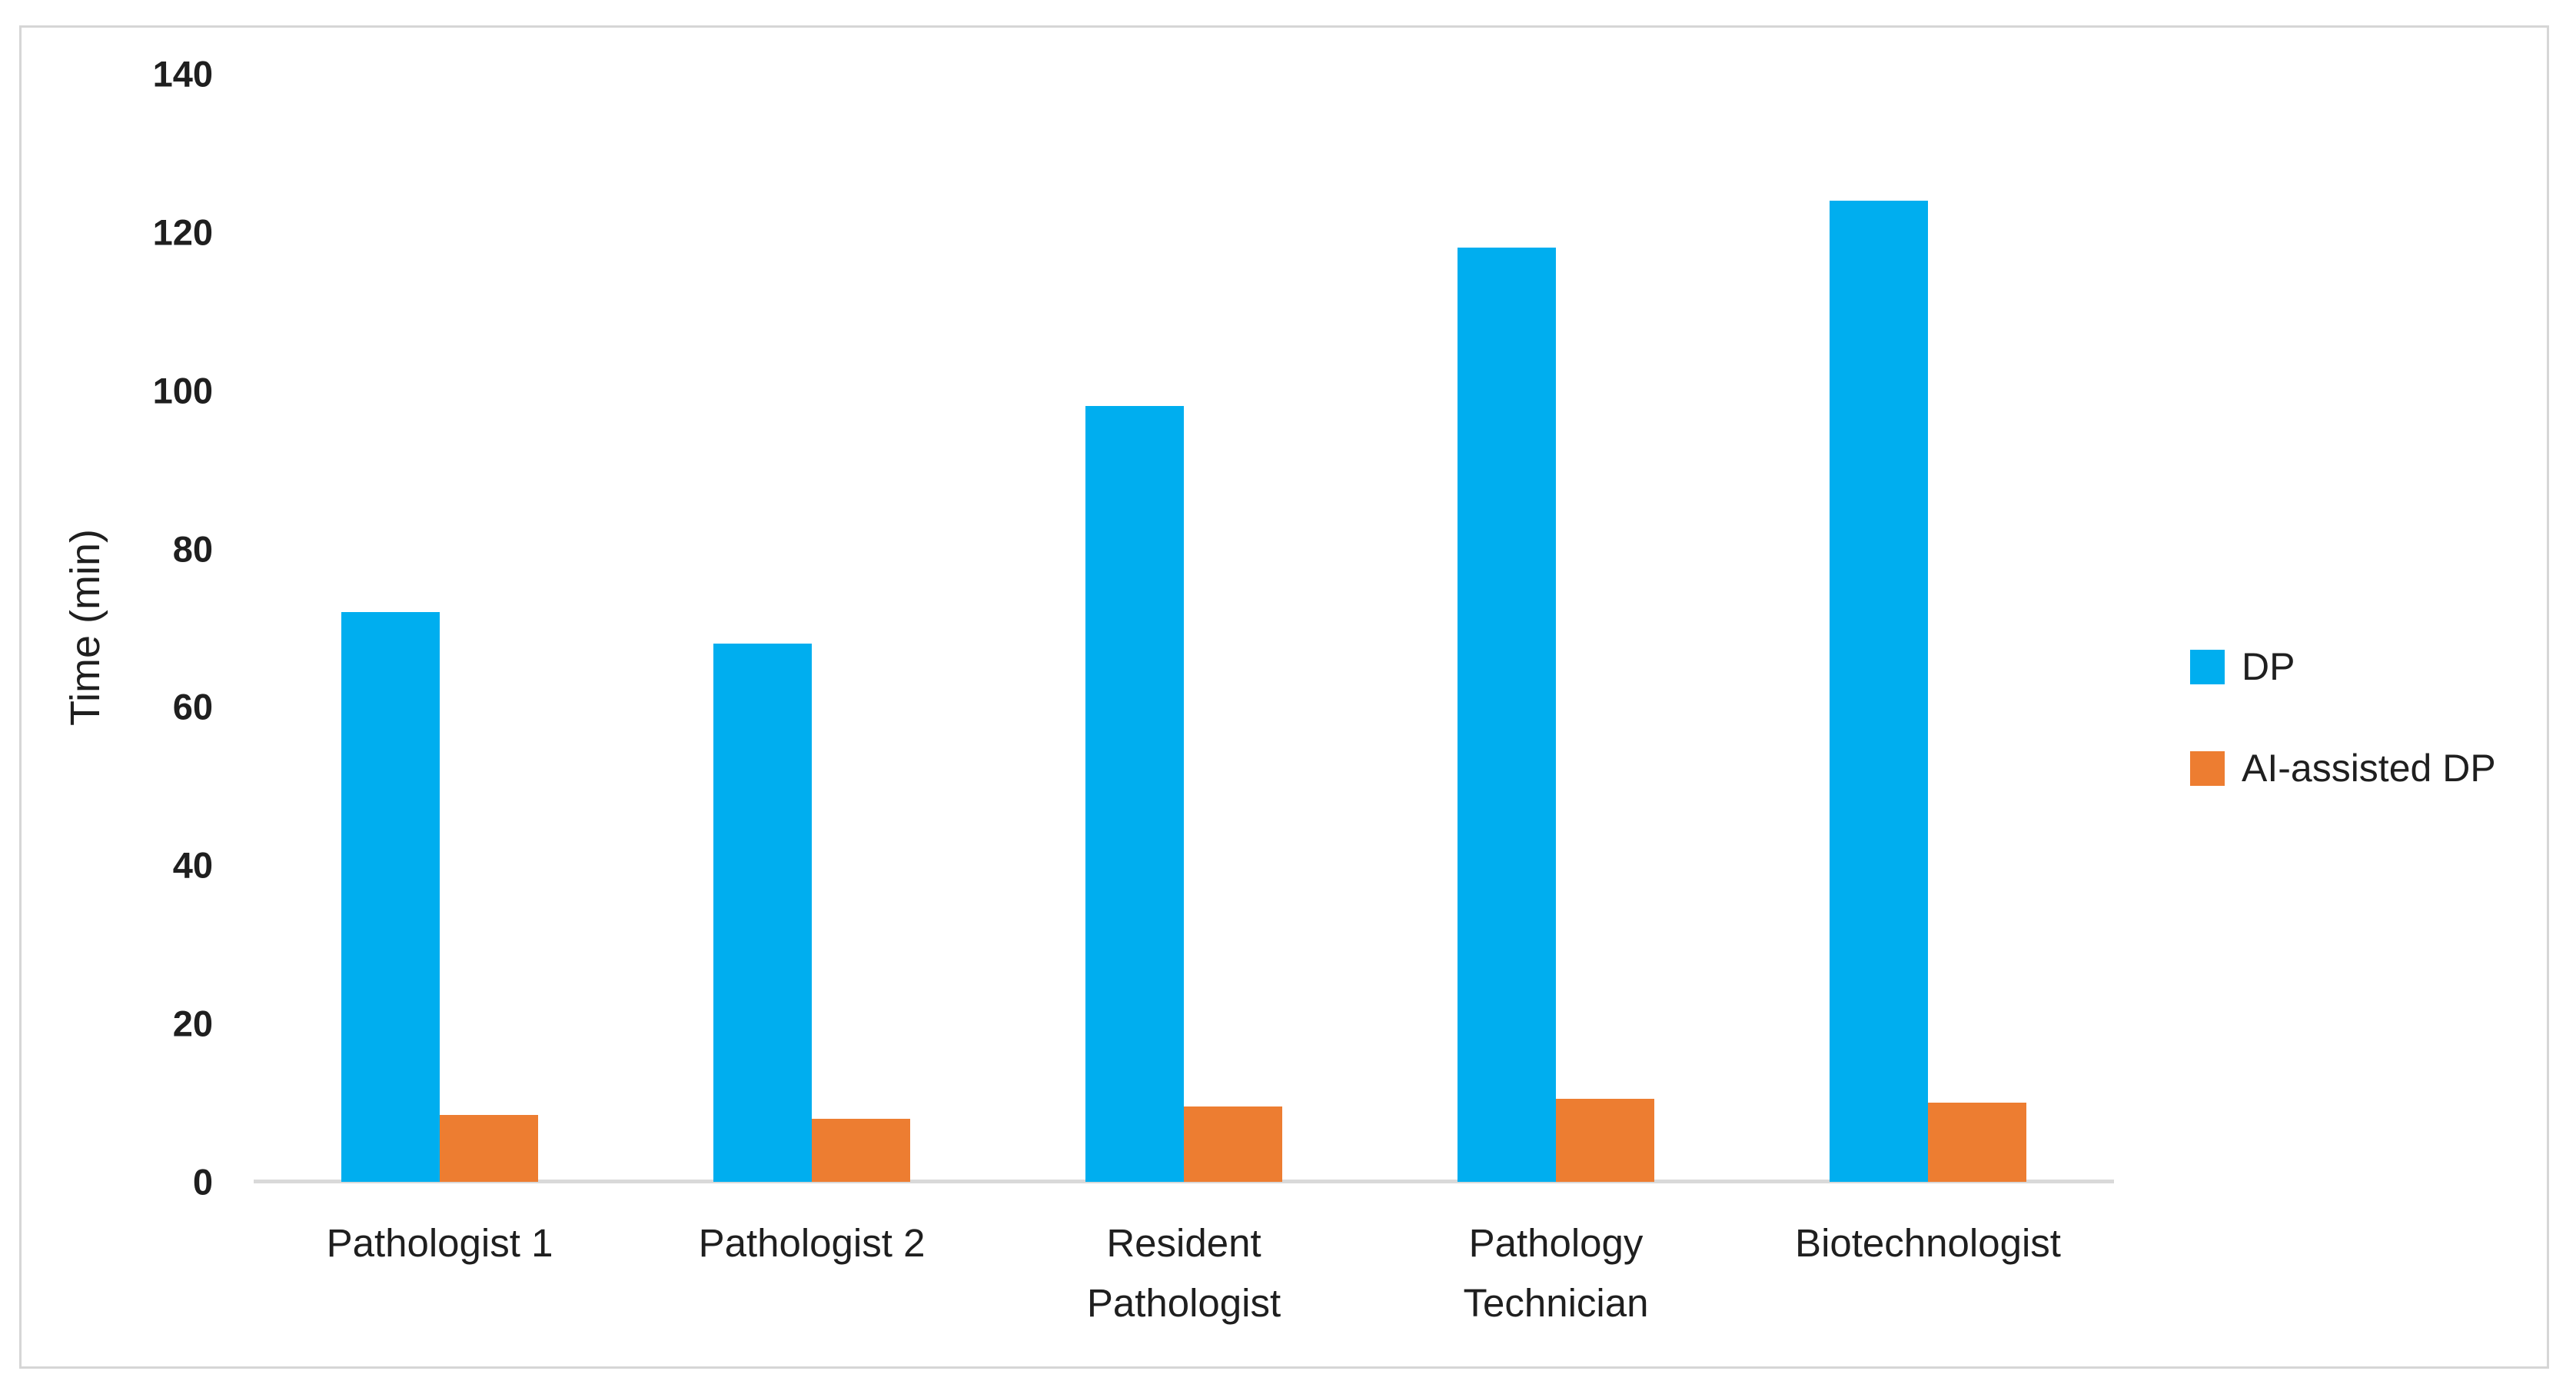 The height and width of the screenshot is (1391, 2576). Describe the element at coordinates (1928, 1243) in the screenshot. I see `x-label-biotechnologist: Biotechnologist` at that location.